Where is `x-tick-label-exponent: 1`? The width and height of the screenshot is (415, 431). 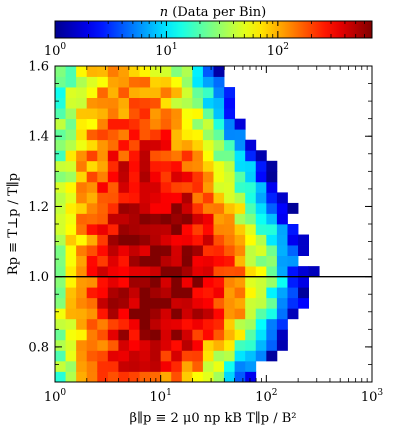 x-tick-label-exponent: 1 is located at coordinates (169, 393).